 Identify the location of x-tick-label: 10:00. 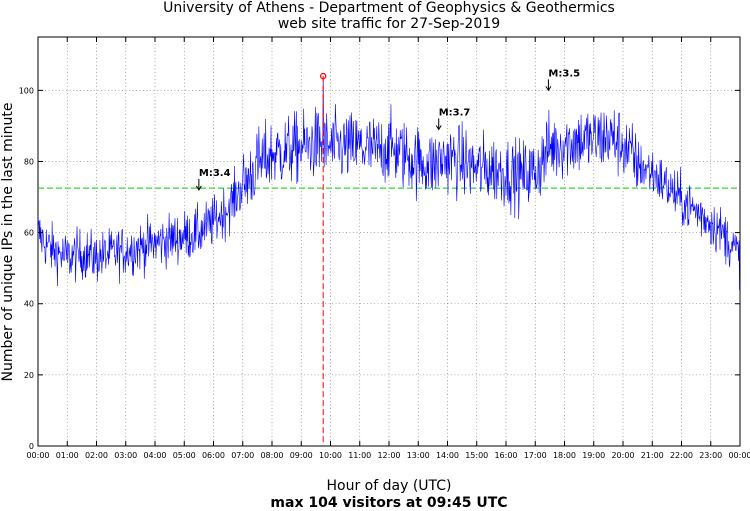
(330, 455).